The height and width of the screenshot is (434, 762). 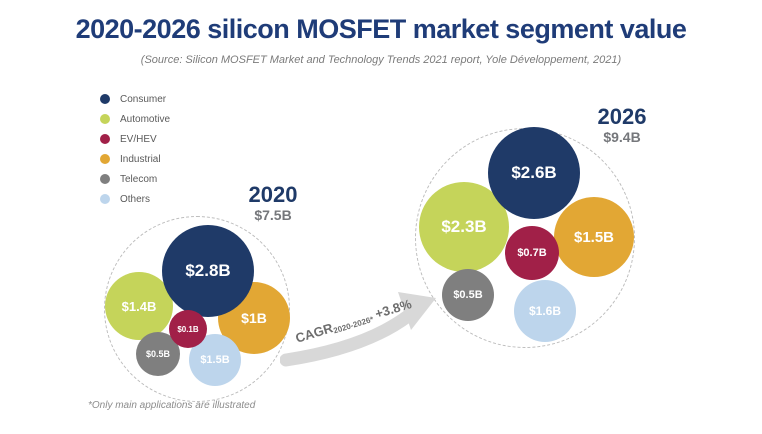 I want to click on others-dot-icon, so click(x=105, y=199).